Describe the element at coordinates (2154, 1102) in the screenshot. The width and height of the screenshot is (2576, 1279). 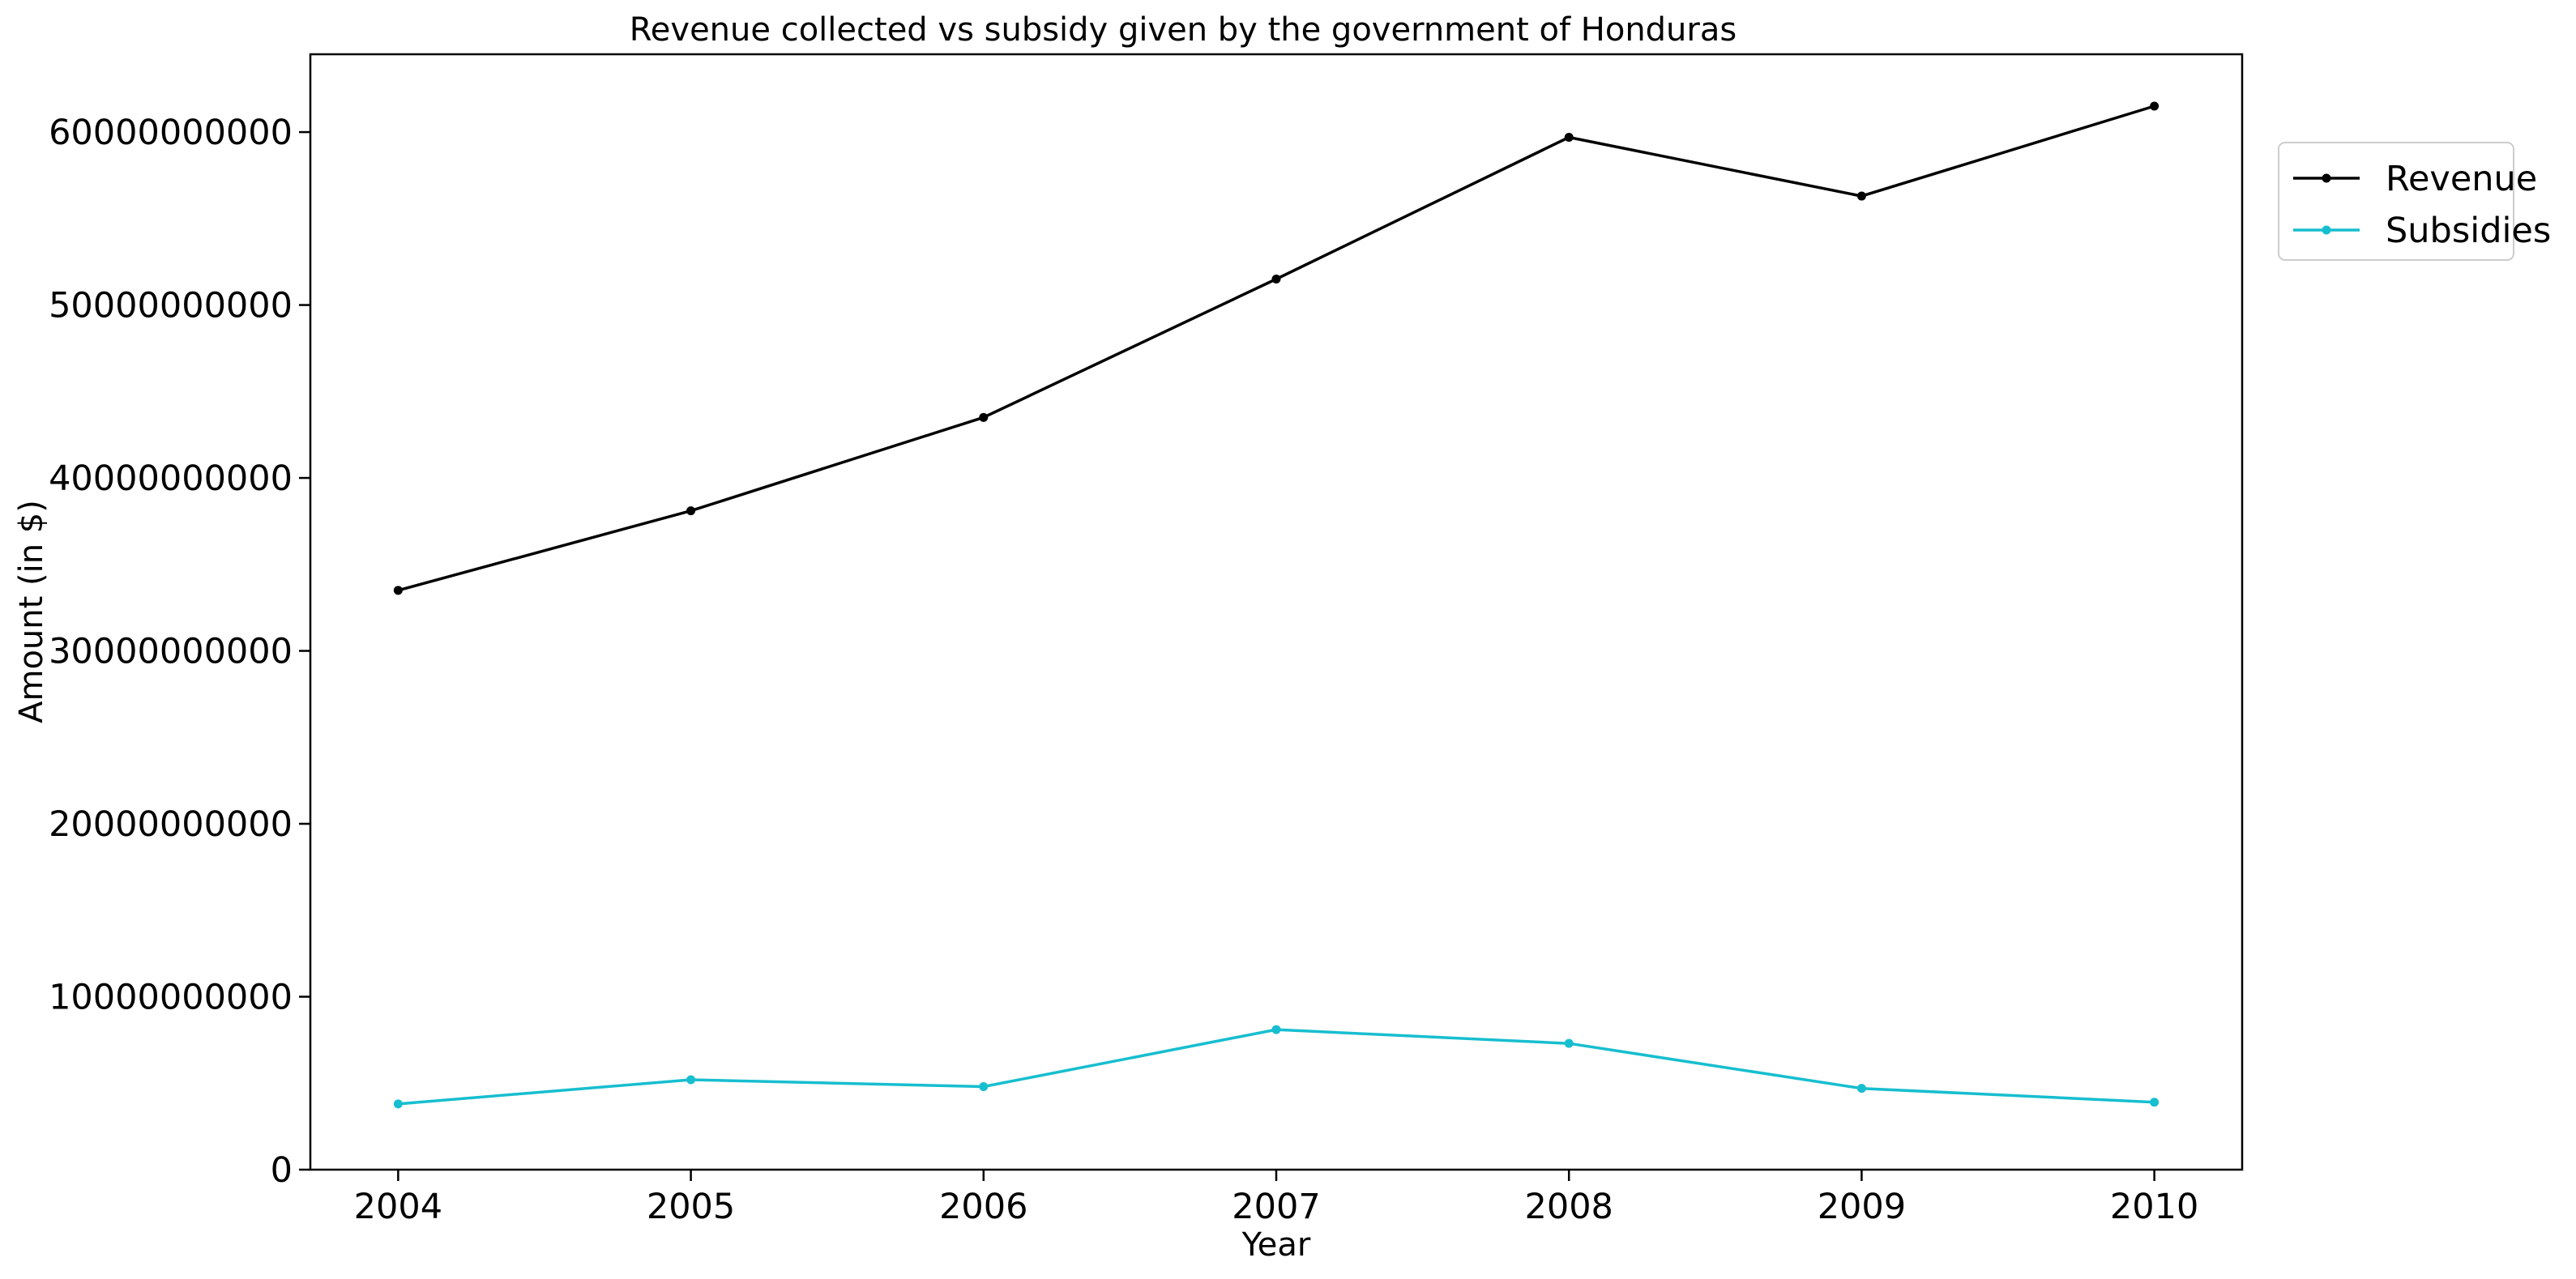
I see `data-point-subsidies-2010` at that location.